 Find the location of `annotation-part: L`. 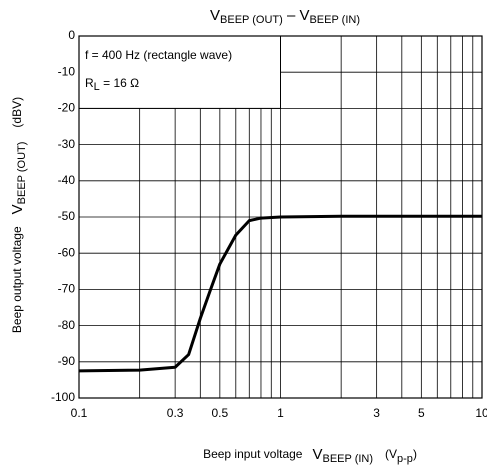

annotation-part: L is located at coordinates (97, 87).